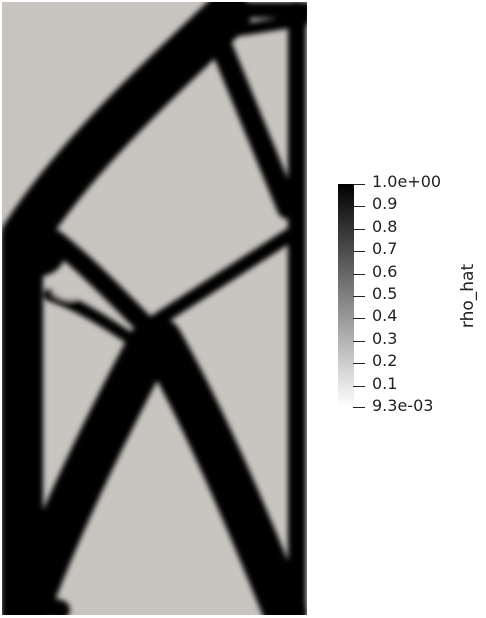 This screenshot has width=486, height=618. What do you see at coordinates (255, 128) in the screenshot?
I see `member-inner-right-diagonal` at bounding box center [255, 128].